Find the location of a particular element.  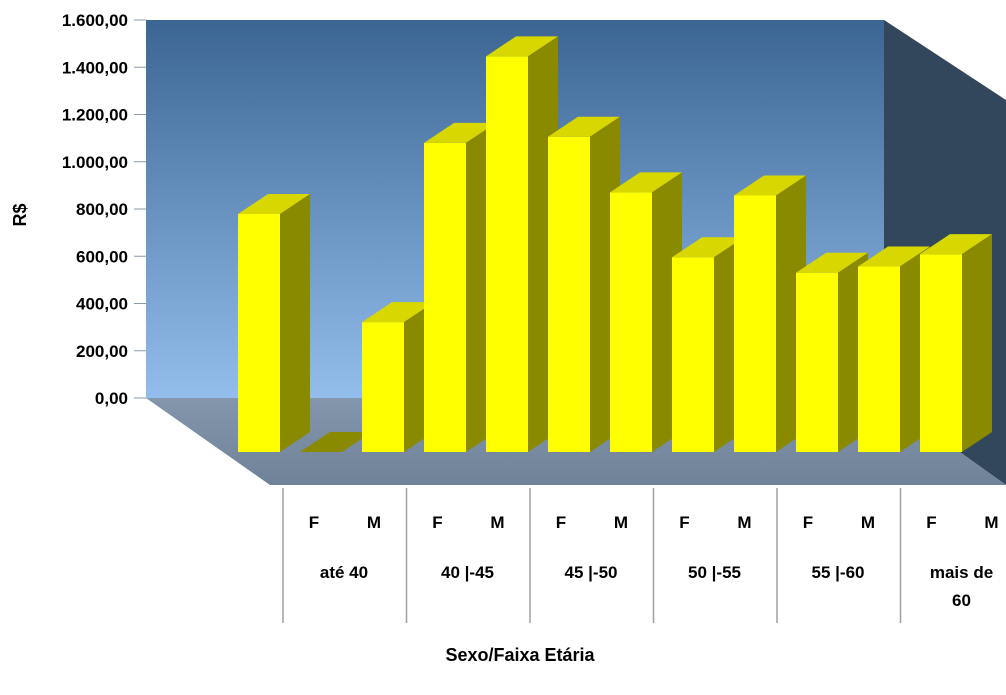

group-label: 50 |-55 is located at coordinates (714, 572).